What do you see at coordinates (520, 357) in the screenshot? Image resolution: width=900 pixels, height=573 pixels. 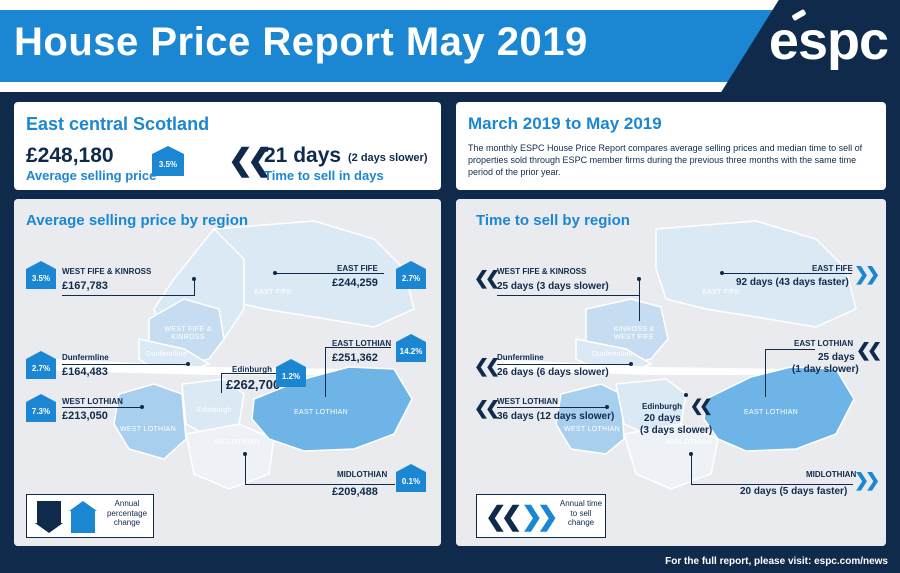 I see `dunfermline-time-name: Dunfermline` at bounding box center [520, 357].